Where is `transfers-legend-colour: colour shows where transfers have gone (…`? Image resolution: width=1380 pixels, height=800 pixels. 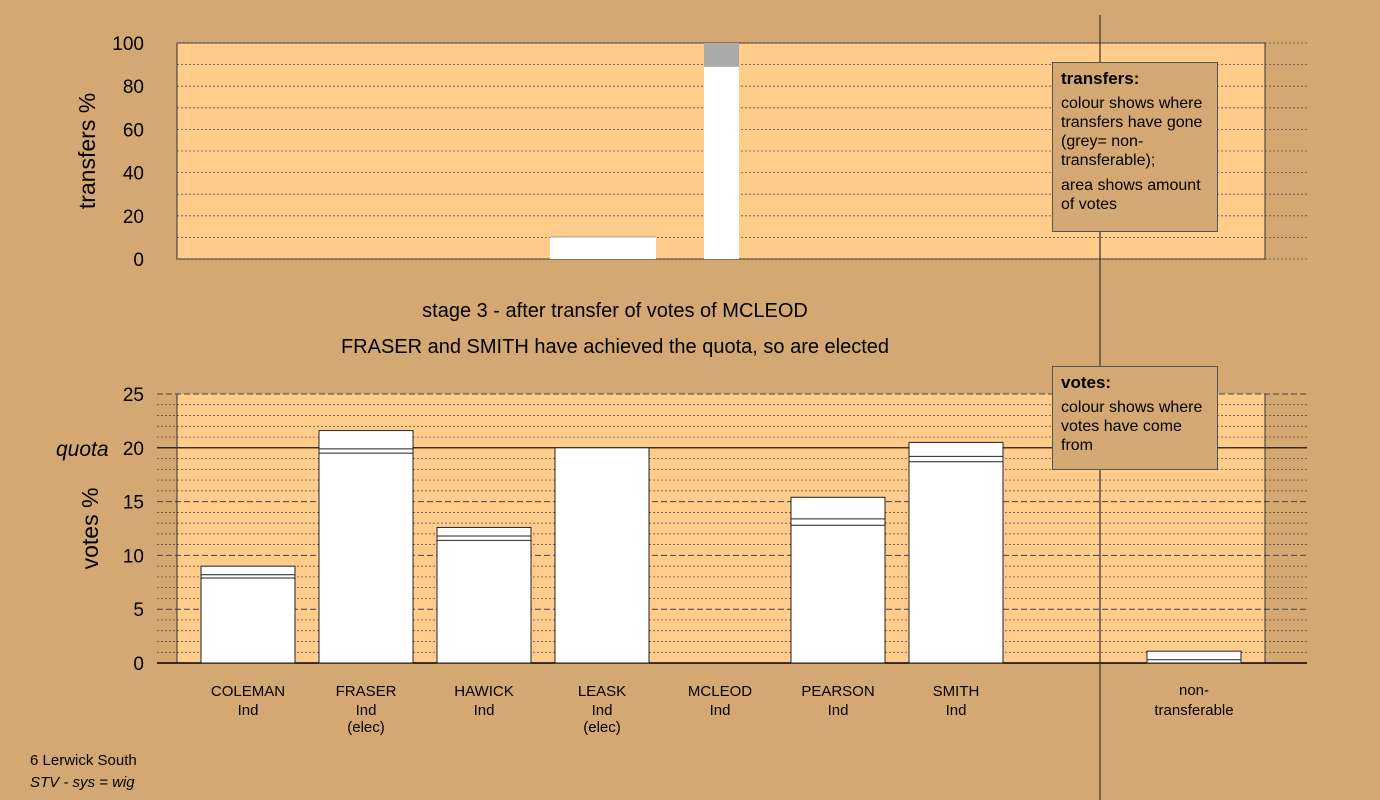
transfers-legend-colour: colour shows where transfers have gone (… is located at coordinates (1132, 132).